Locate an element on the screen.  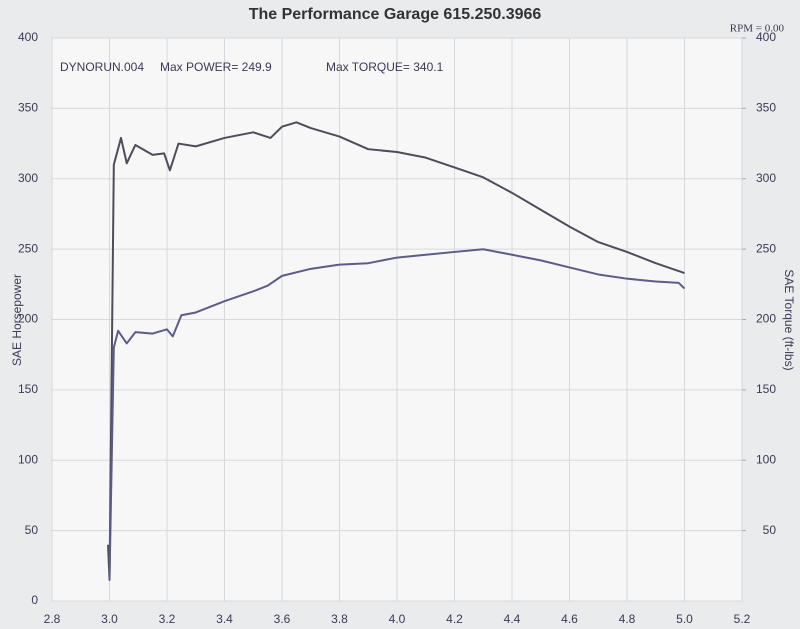
y2-tick-label: 400 is located at coordinates (766, 37).